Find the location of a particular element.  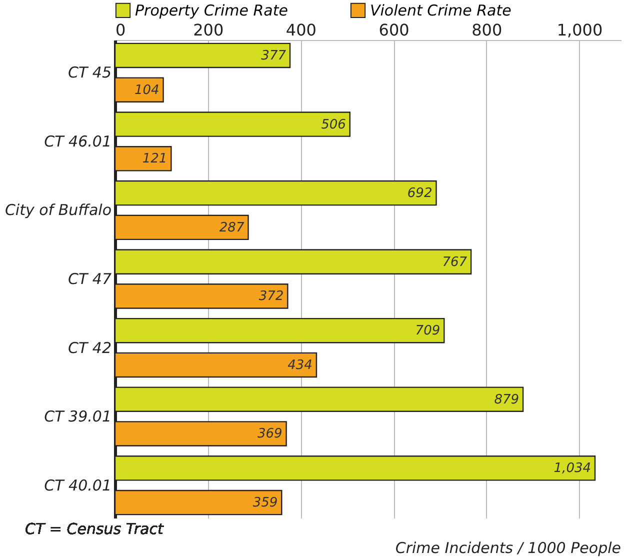

data-label: 104 is located at coordinates (147, 90).